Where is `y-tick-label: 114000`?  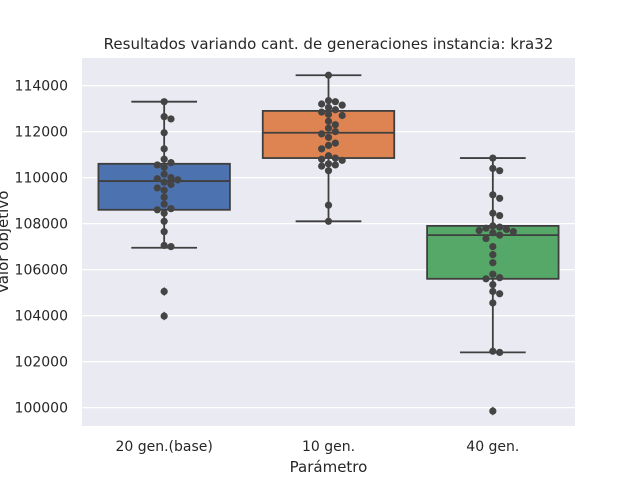 y-tick-label: 114000 is located at coordinates (41, 87).